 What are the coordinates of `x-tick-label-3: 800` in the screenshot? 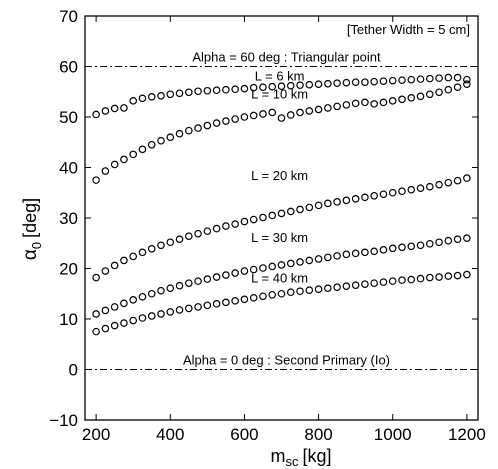 It's located at (318, 434).